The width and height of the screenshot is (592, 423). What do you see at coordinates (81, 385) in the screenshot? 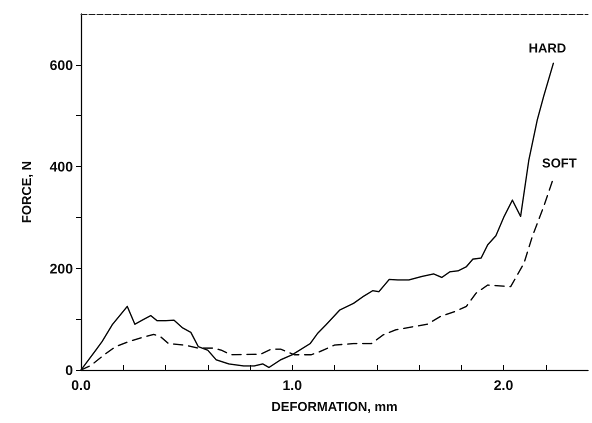
I see `x-tick-label: 0.0` at bounding box center [81, 385].